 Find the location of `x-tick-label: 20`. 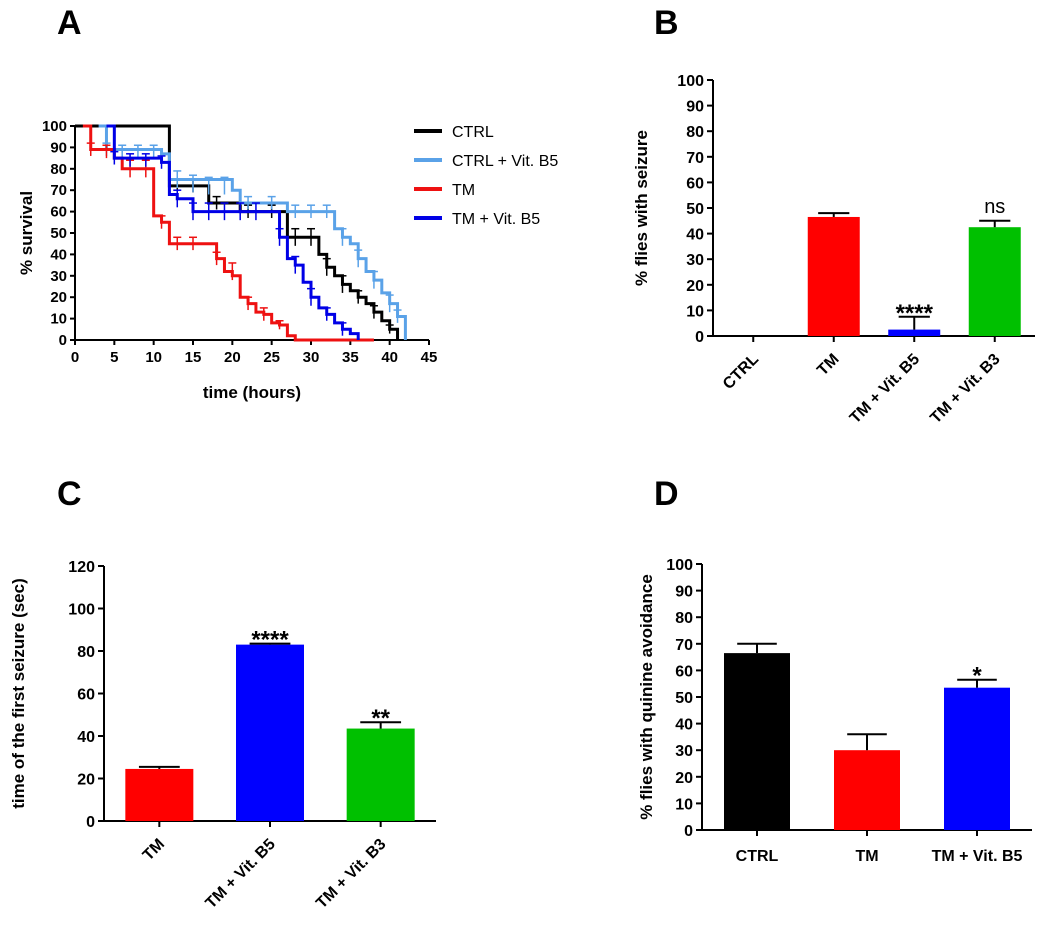

x-tick-label: 20 is located at coordinates (232, 357).